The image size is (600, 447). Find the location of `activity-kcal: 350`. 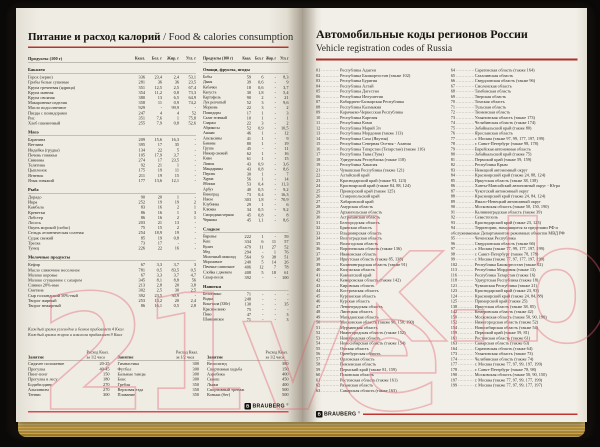

activity-kcal: 350 is located at coordinates (195, 384).